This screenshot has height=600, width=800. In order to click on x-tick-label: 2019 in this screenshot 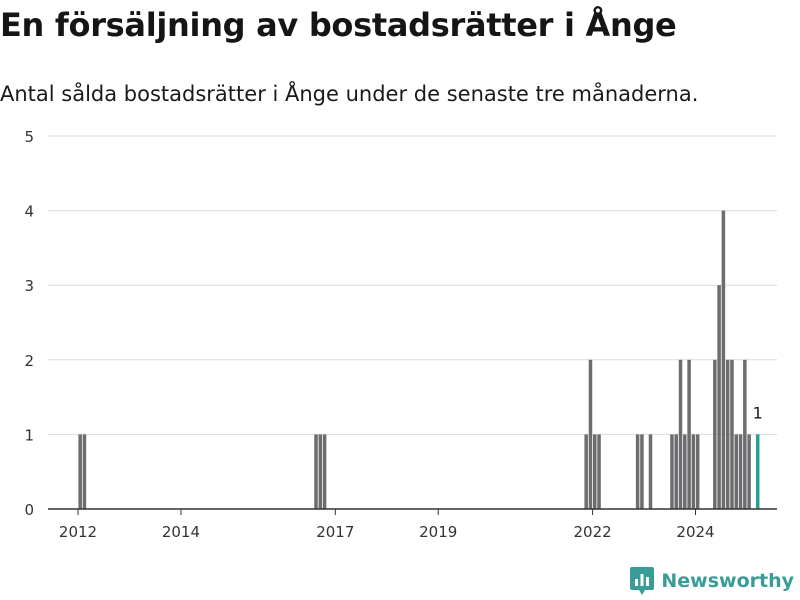, I will do `click(438, 532)`.